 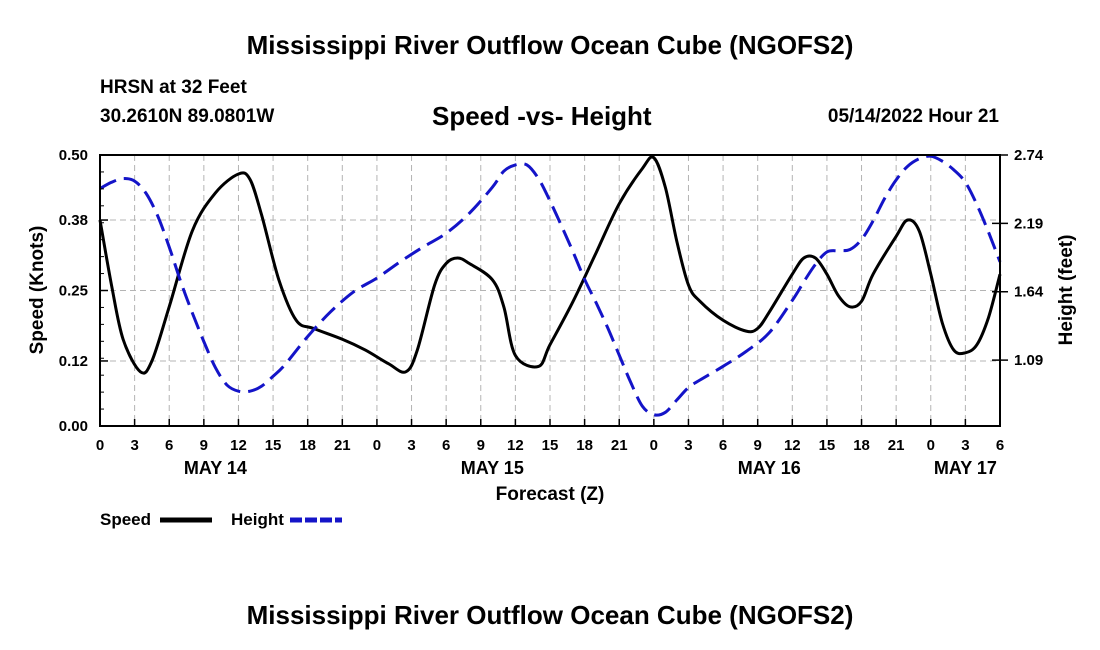 What do you see at coordinates (1028, 223) in the screenshot?
I see `y2-tick-label: 2.19` at bounding box center [1028, 223].